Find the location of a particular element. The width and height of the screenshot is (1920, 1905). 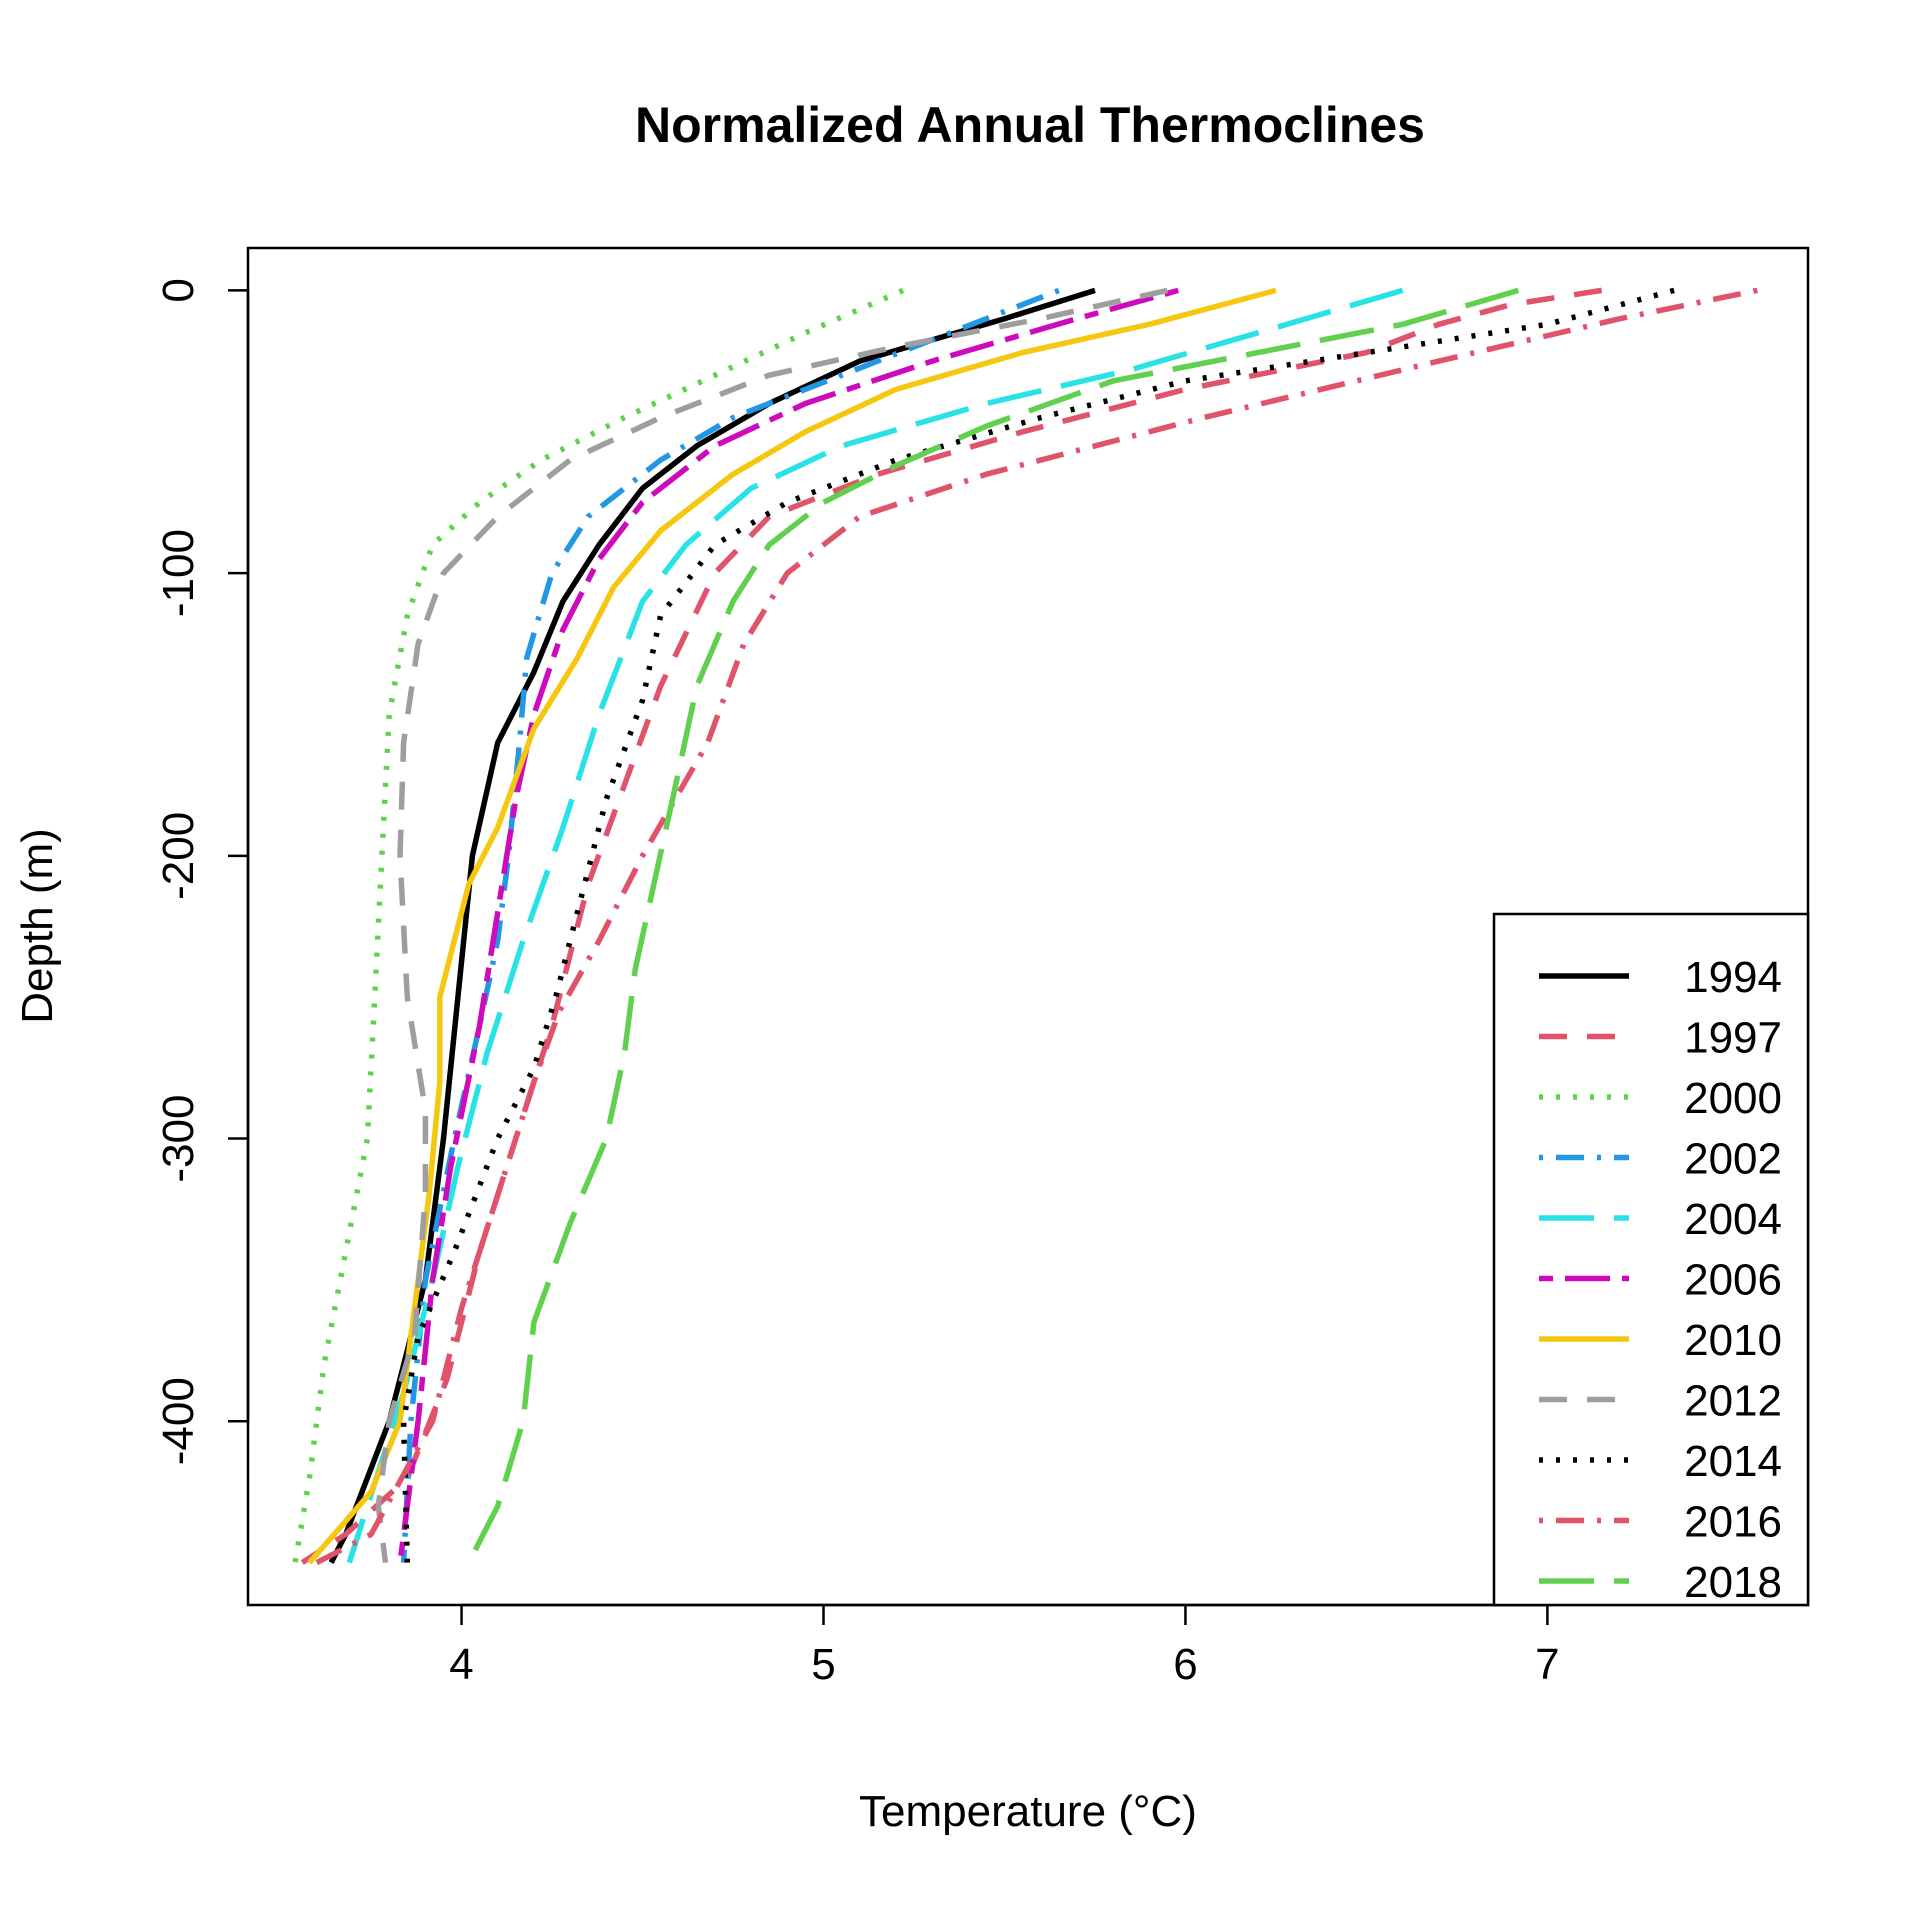

legend-label-2014: 2014 is located at coordinates (1733, 1461).